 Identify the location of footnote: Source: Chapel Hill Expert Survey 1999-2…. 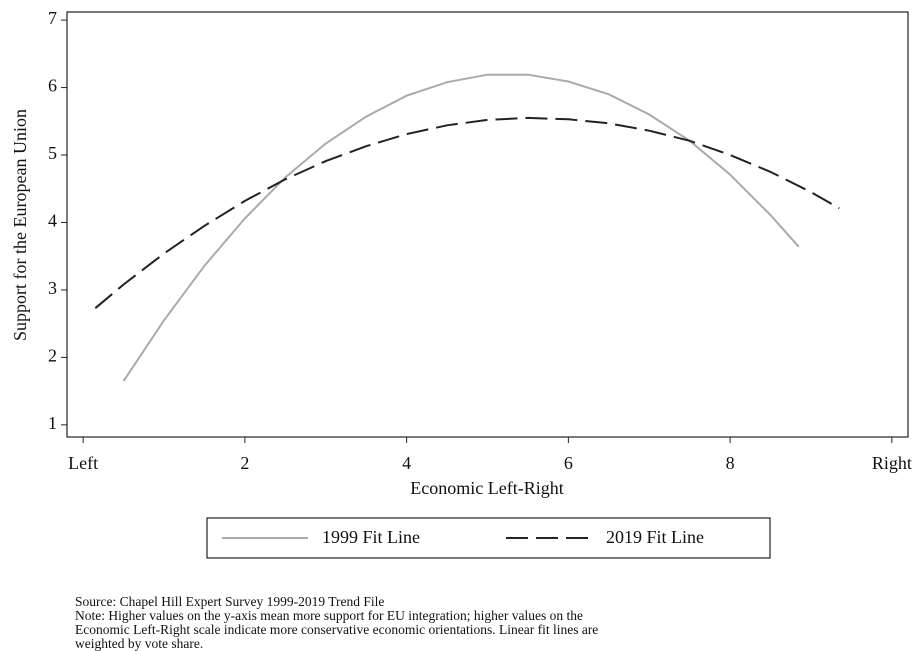
(229, 601).